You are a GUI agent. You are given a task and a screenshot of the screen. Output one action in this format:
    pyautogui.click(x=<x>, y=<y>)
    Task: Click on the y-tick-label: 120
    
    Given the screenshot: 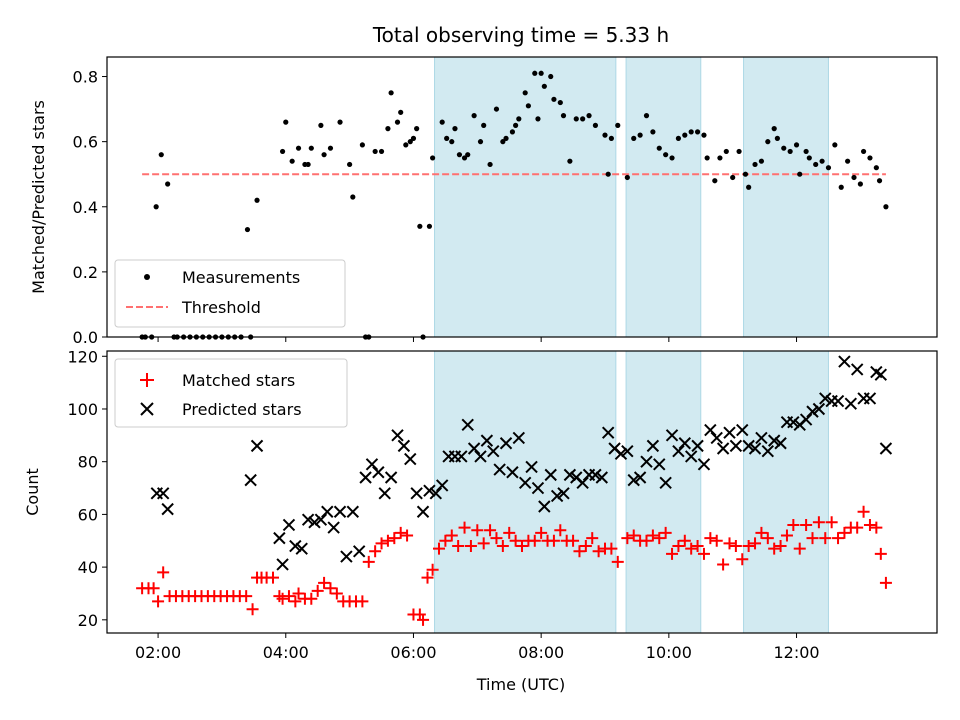 What is the action you would take?
    pyautogui.click(x=82, y=356)
    